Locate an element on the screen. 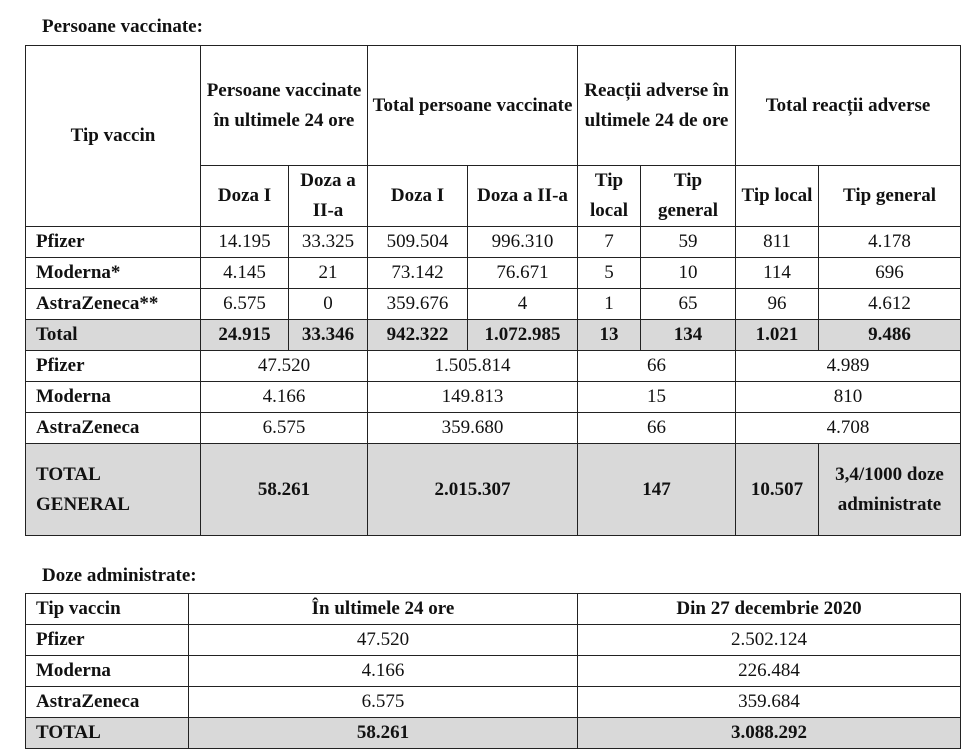  cell: 149.813 is located at coordinates (473, 397).